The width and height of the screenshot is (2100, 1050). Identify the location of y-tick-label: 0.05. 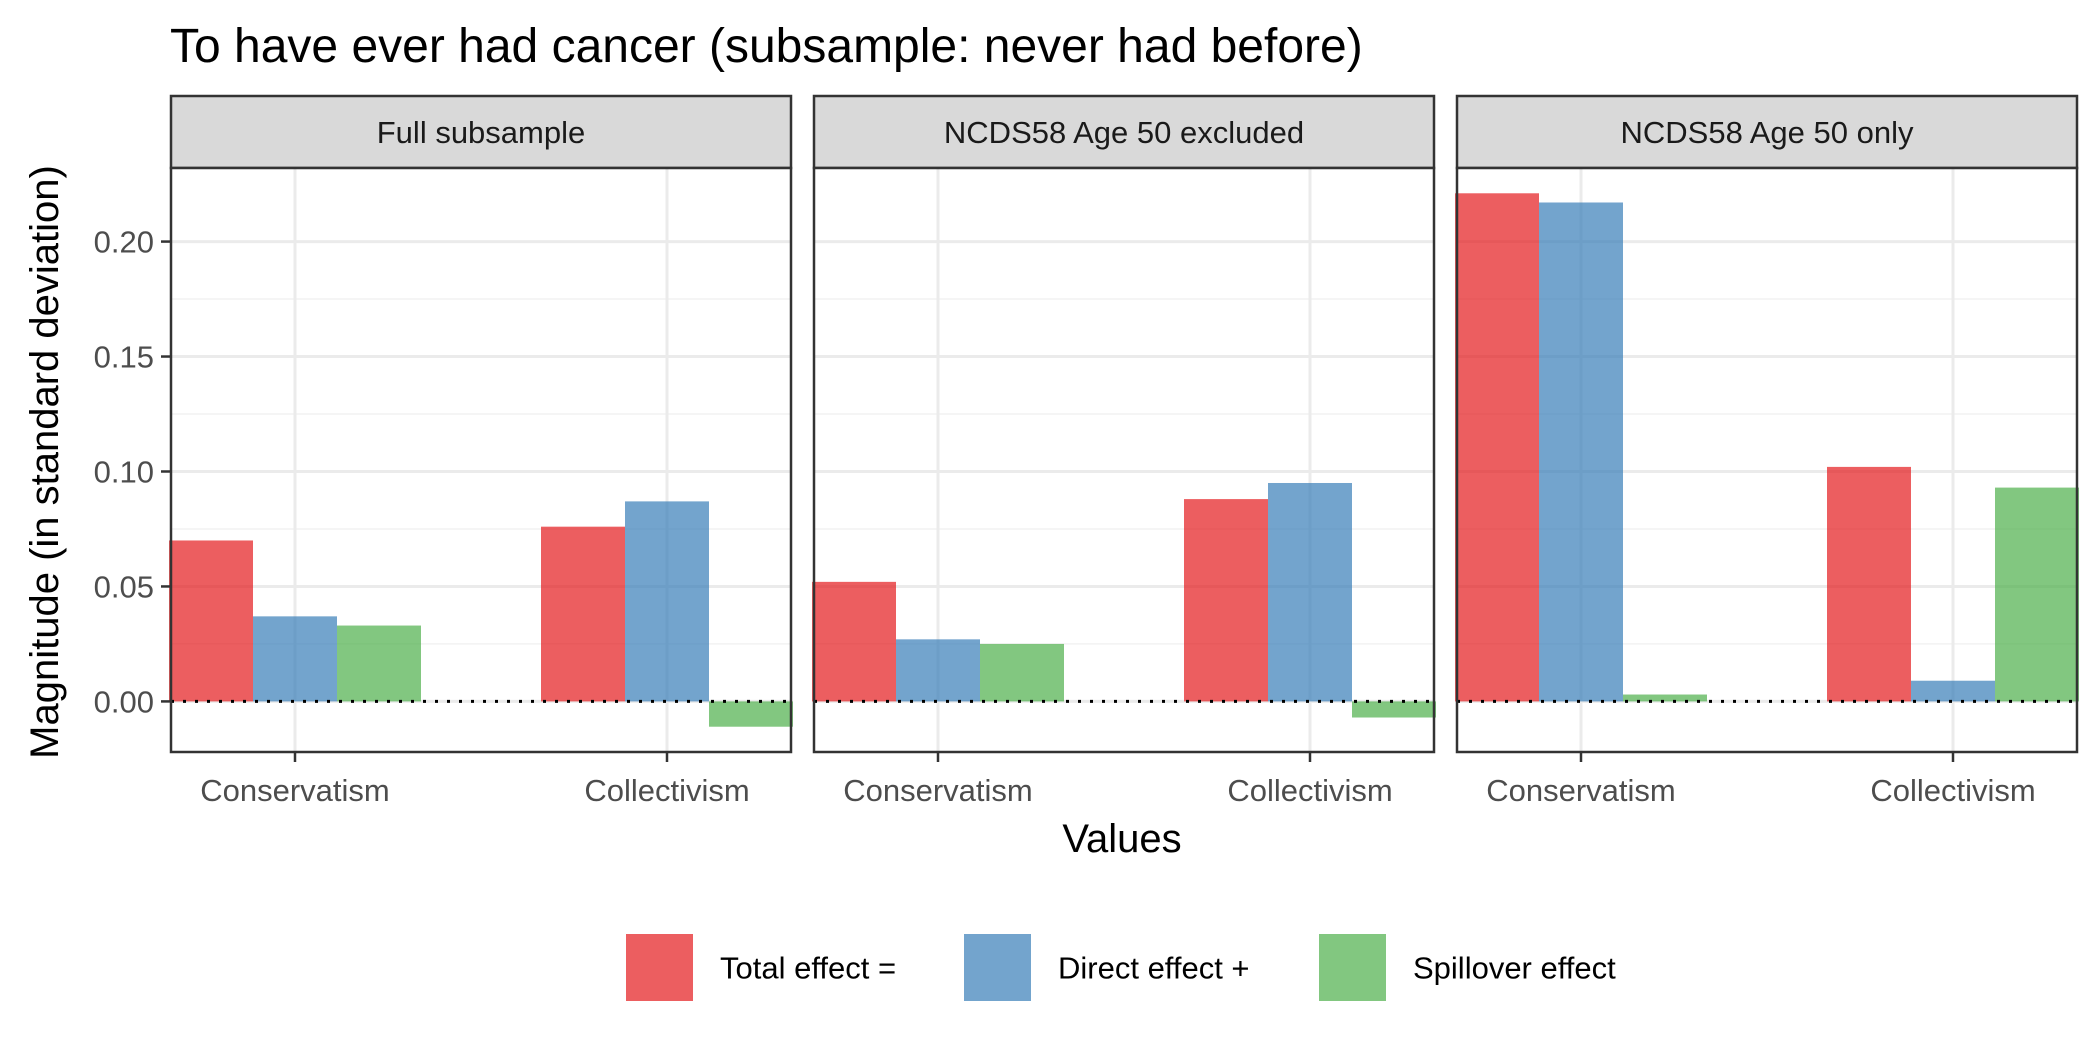
(124, 586).